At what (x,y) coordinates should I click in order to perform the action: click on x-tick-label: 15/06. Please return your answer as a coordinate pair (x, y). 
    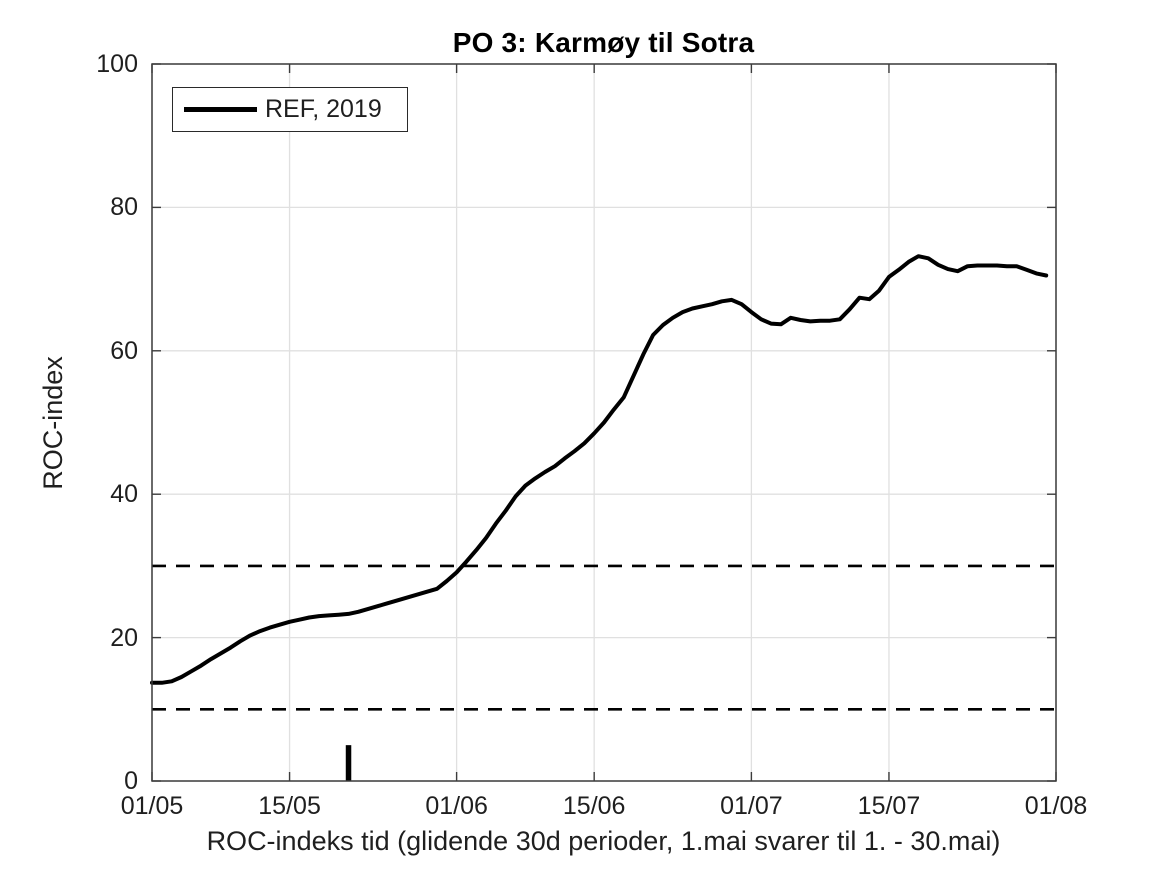
    Looking at the image, I should click on (594, 806).